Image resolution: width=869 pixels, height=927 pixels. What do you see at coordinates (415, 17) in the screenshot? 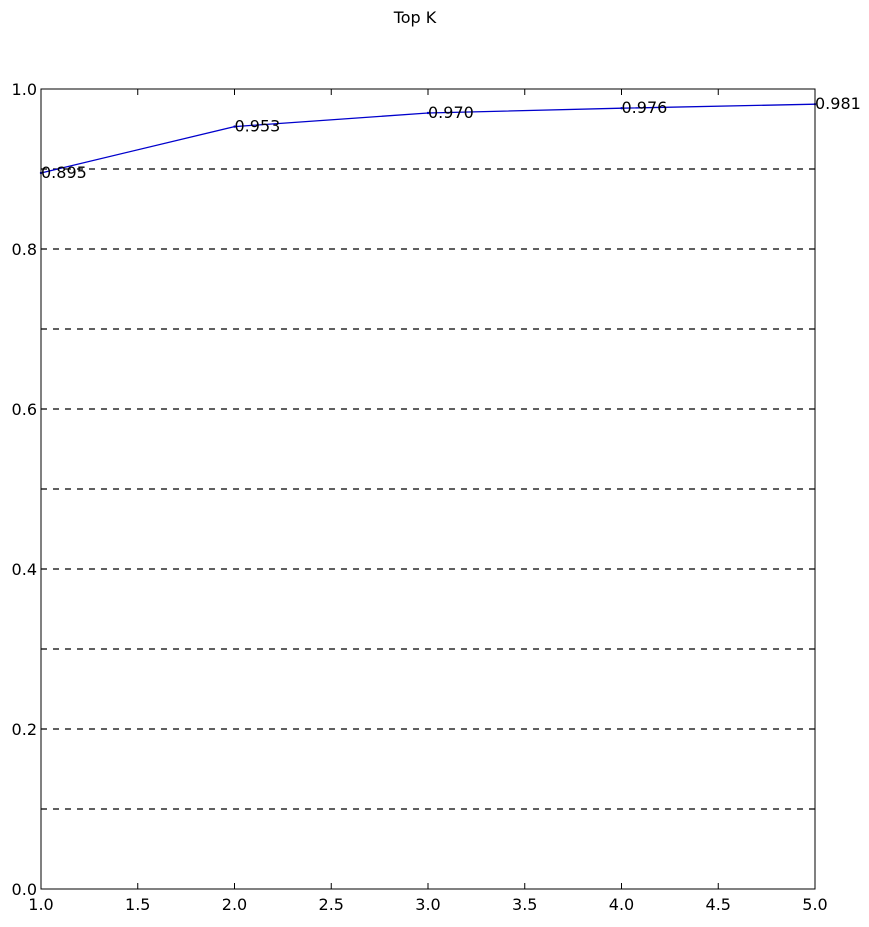
I see `chart-title: Top K` at bounding box center [415, 17].